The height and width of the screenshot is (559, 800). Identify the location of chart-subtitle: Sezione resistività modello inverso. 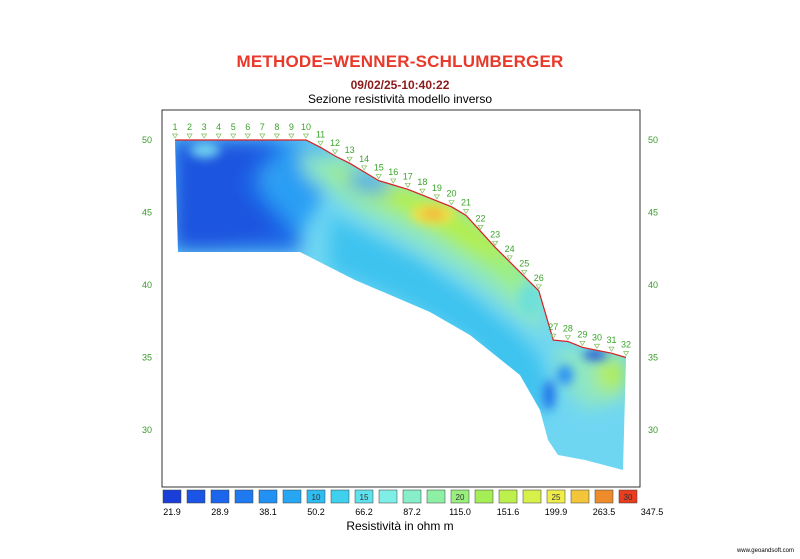
(400, 99).